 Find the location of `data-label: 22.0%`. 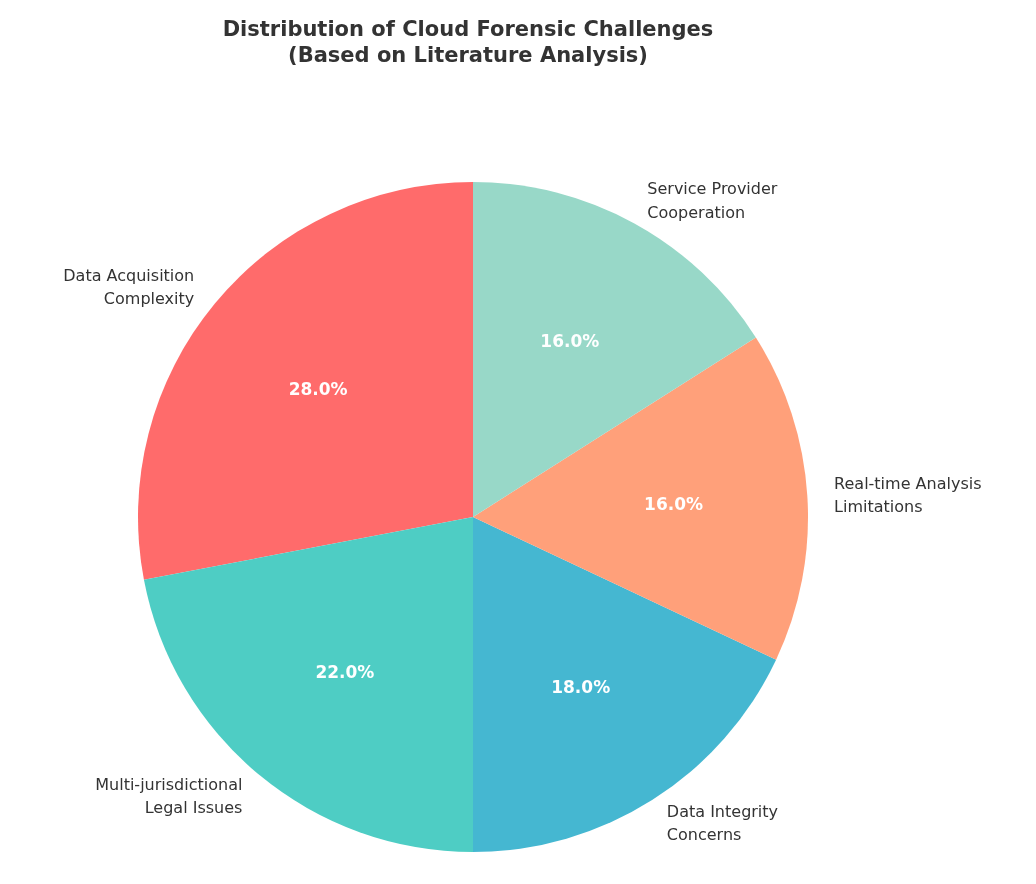

data-label: 22.0% is located at coordinates (345, 671).